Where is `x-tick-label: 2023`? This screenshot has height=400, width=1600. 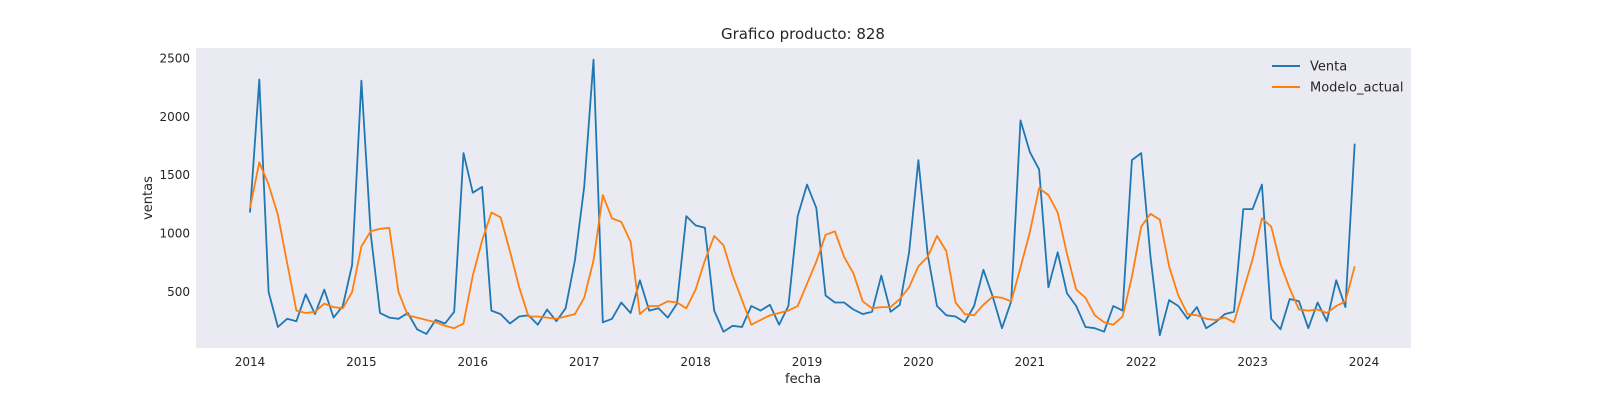
x-tick-label: 2023 is located at coordinates (1252, 362).